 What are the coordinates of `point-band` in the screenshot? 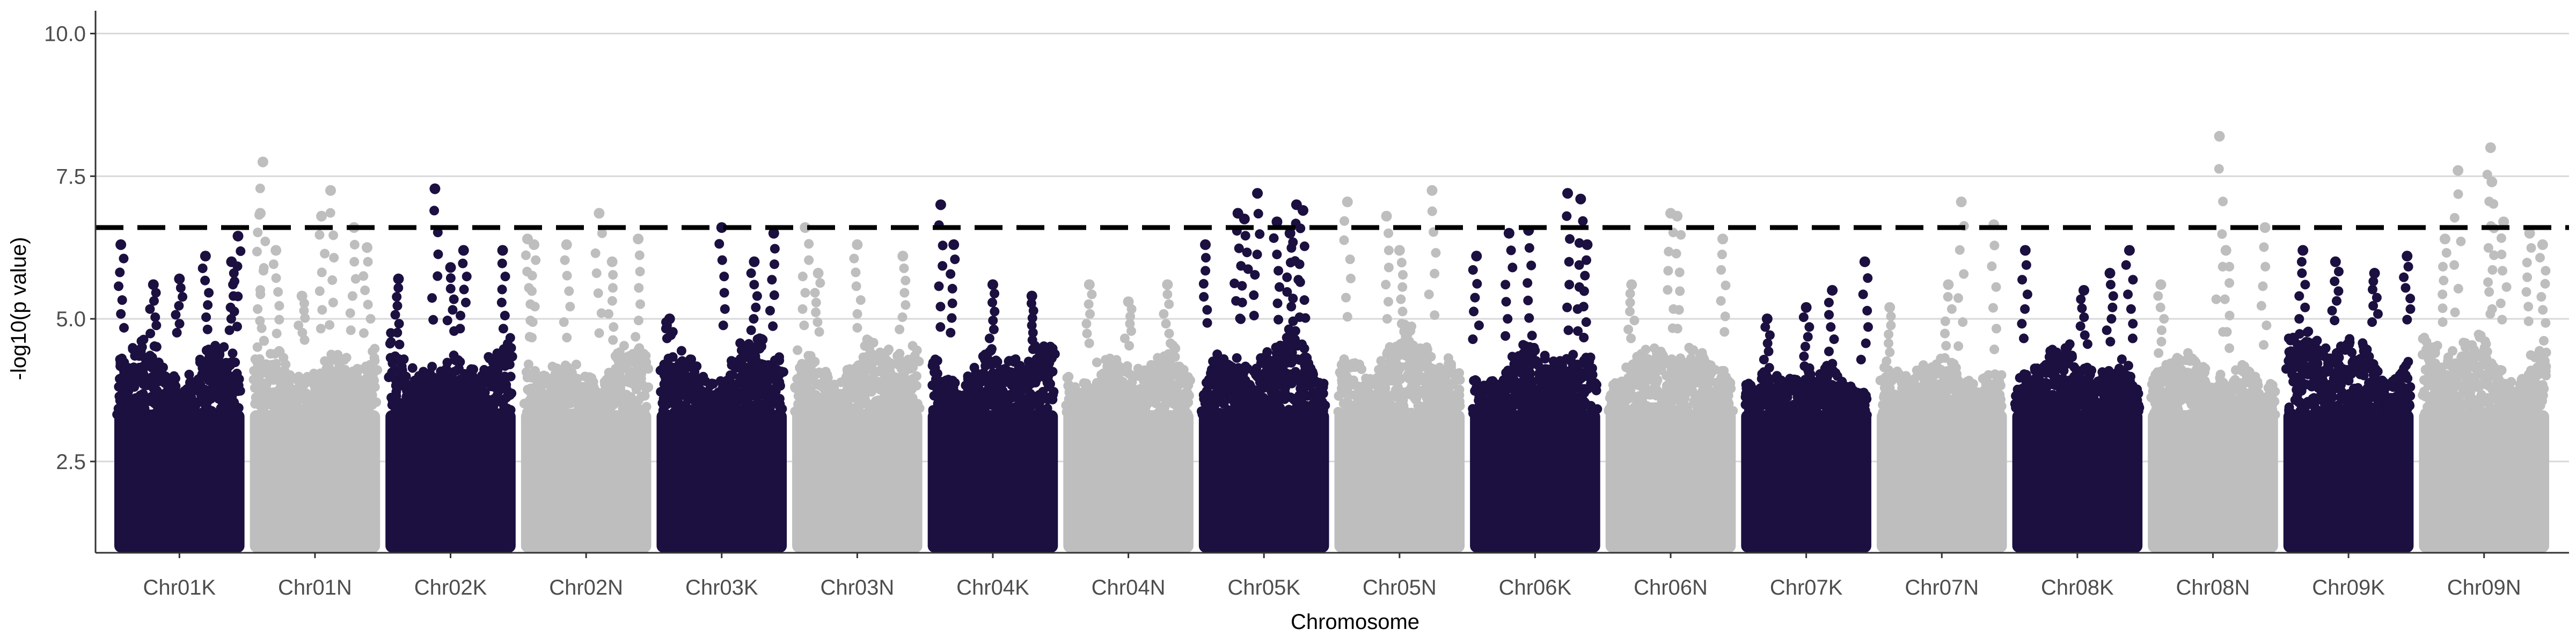 It's located at (1128, 481).